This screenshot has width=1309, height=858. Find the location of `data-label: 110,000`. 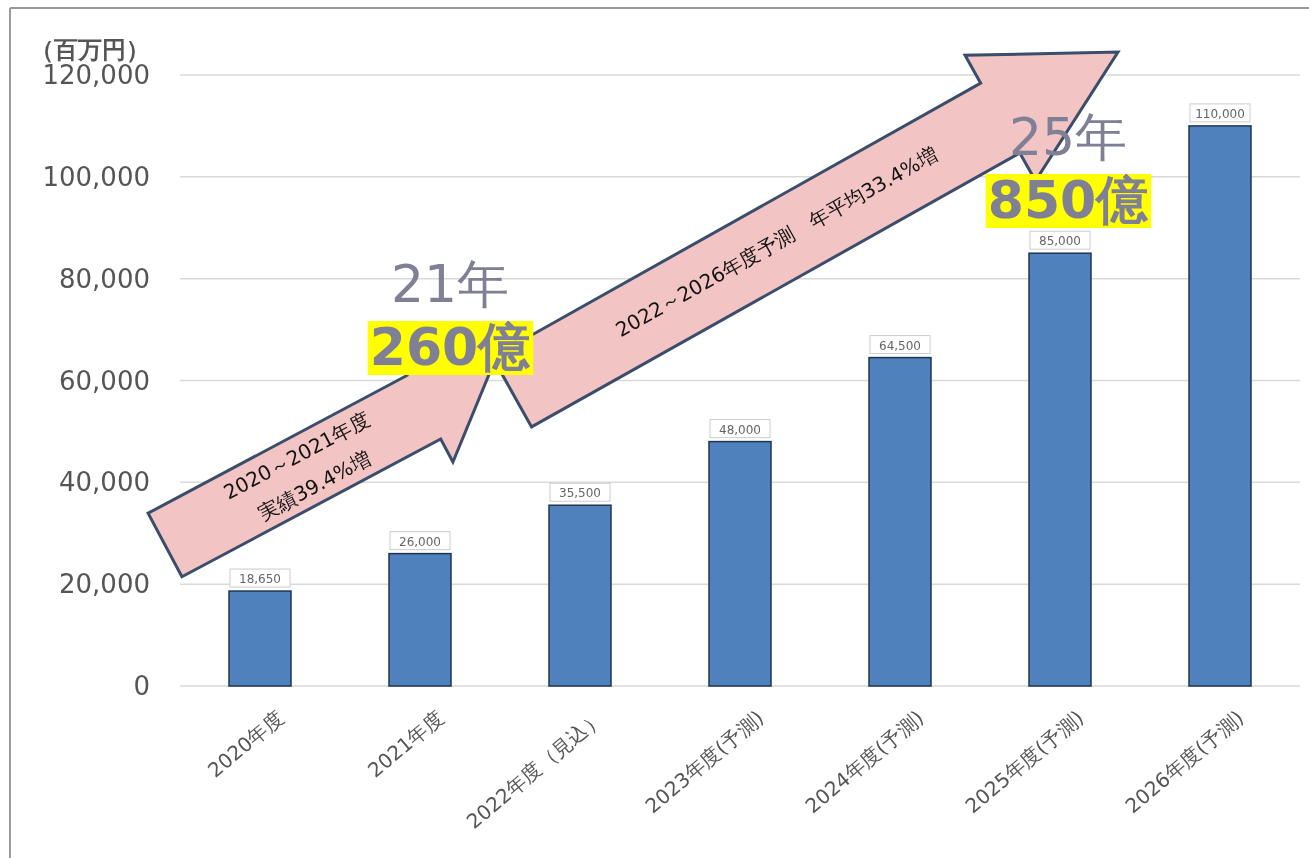

data-label: 110,000 is located at coordinates (1220, 113).